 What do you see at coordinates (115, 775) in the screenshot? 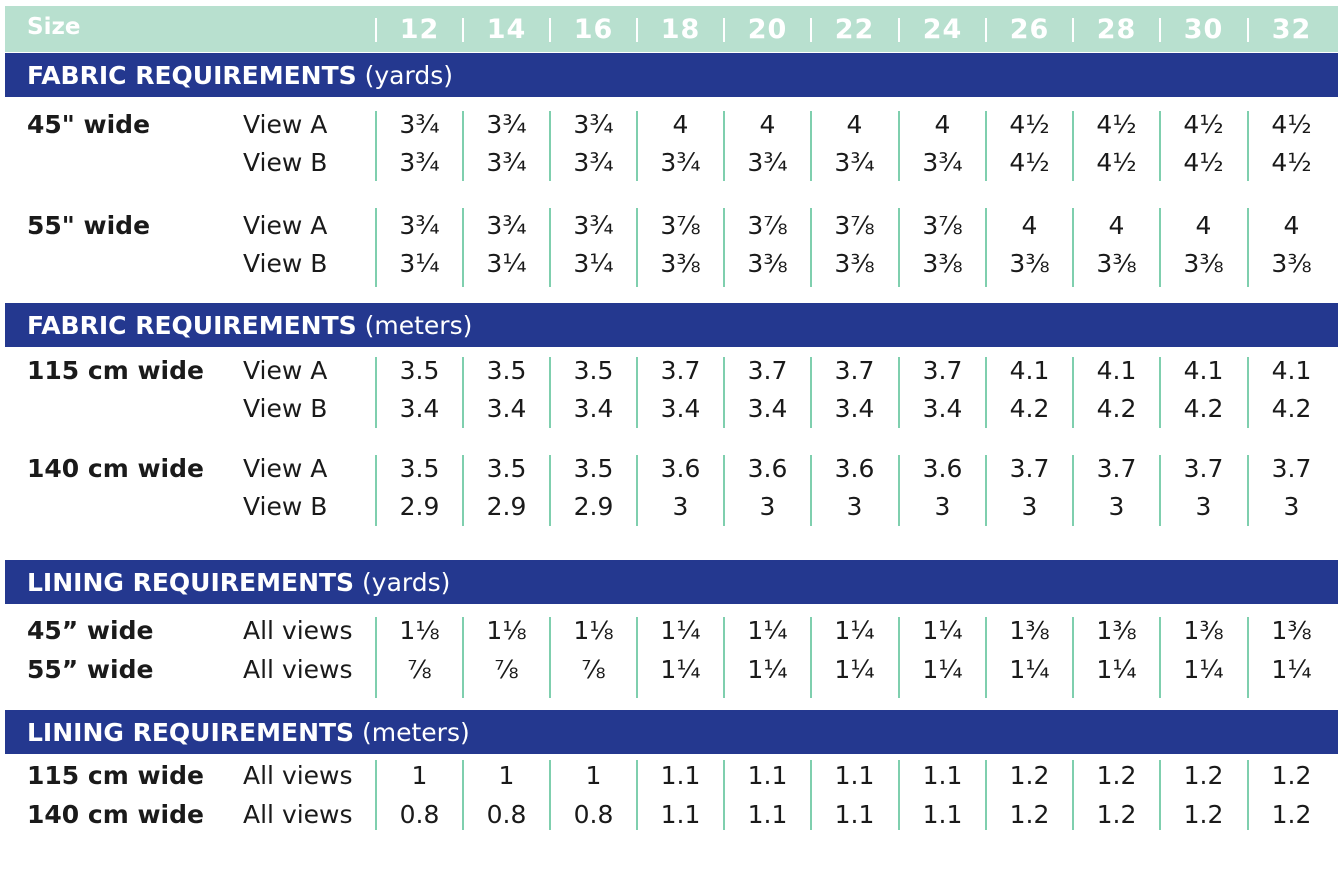
I see `width-label: 115 cm wide` at bounding box center [115, 775].